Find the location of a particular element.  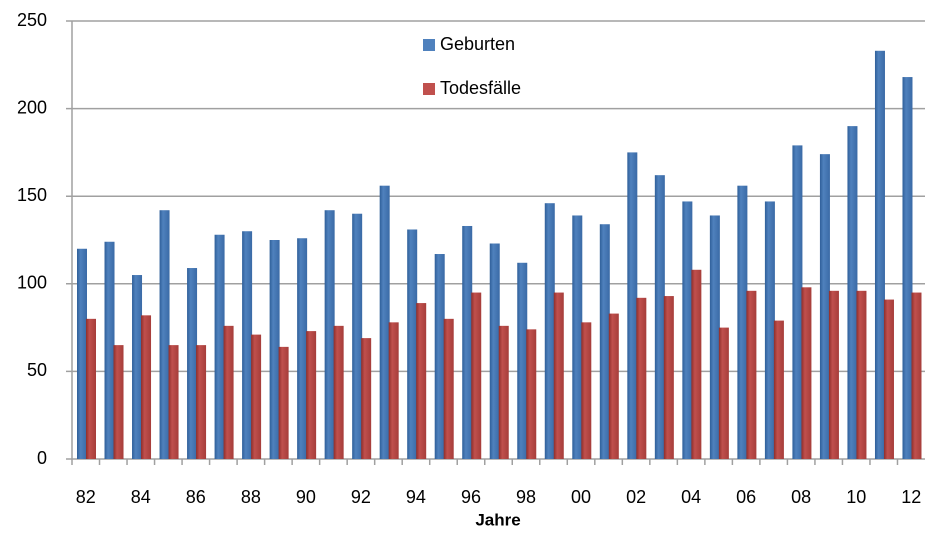

x-tick-label: 88 is located at coordinates (251, 497).